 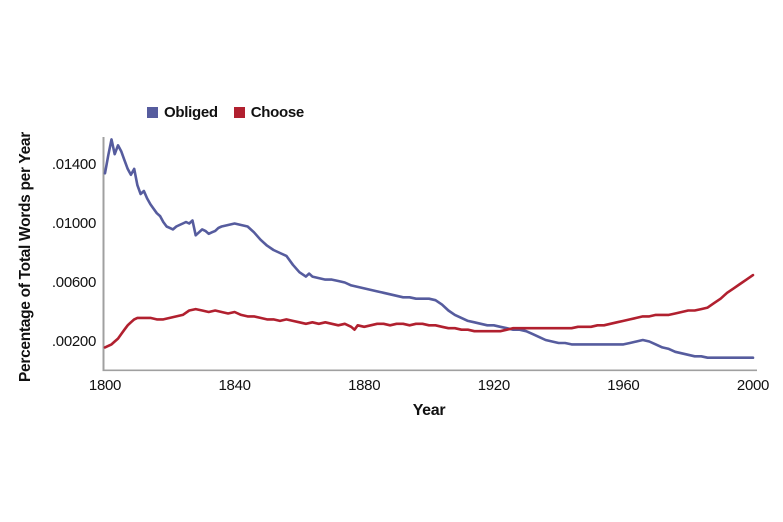 I want to click on y-axis-title: Percentage of Total Words per Year, so click(x=25, y=257).